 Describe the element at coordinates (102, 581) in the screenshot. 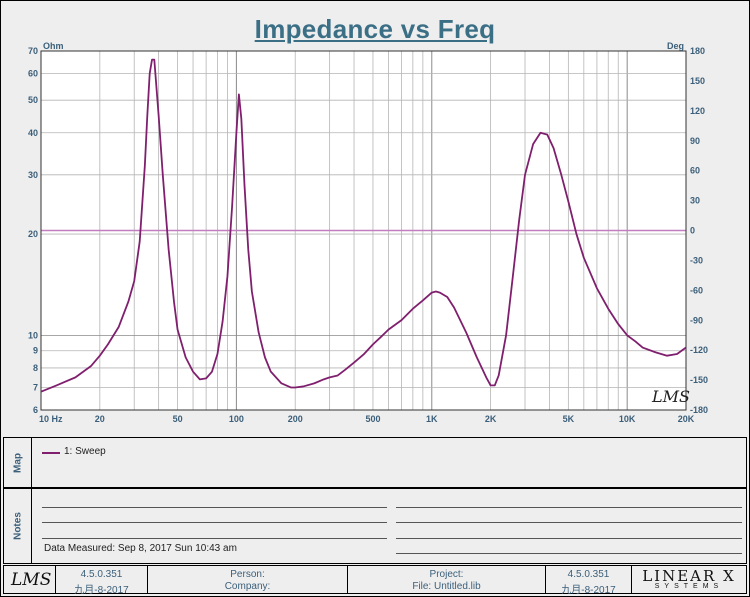

I see `footer-version-cell-left: 4.5.0.351 九月-8-2017` at that location.